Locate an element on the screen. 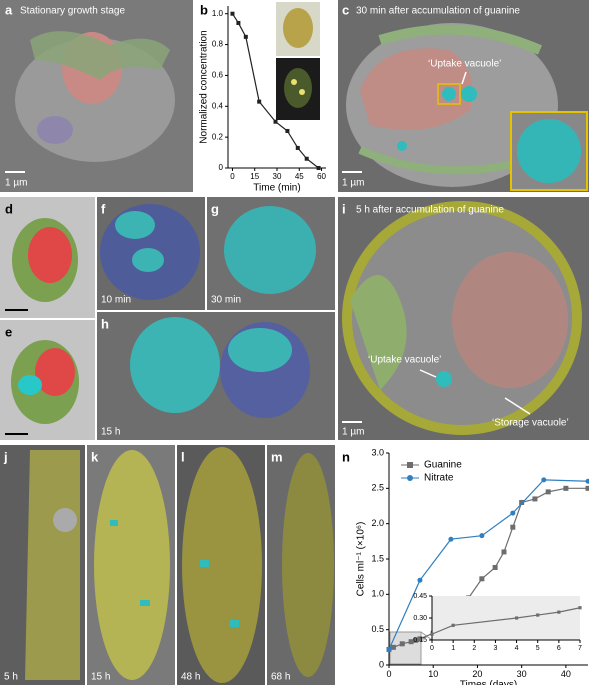 The width and height of the screenshot is (589, 685). x-tick-label: 6 is located at coordinates (559, 648).